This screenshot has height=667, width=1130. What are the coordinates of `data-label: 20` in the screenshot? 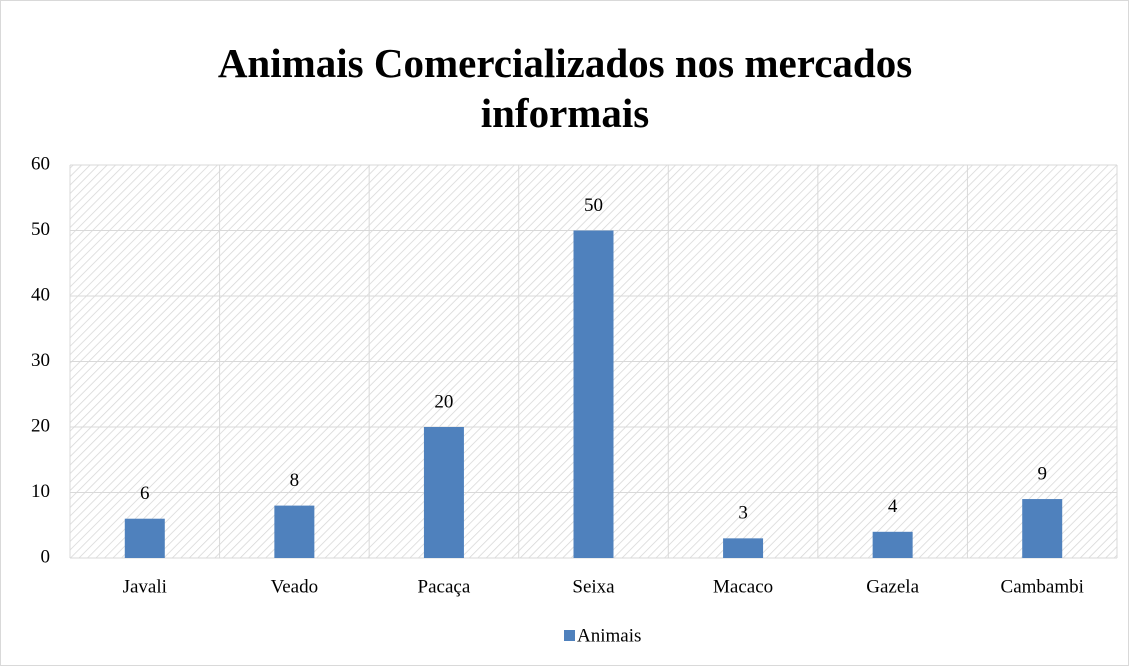 It's located at (443, 401).